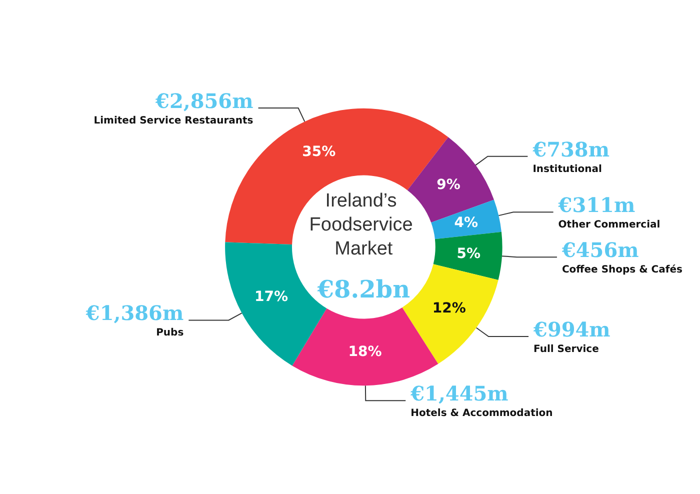  Describe the element at coordinates (481, 414) in the screenshot. I see `slice-label: Hotels & Accommodation` at that location.